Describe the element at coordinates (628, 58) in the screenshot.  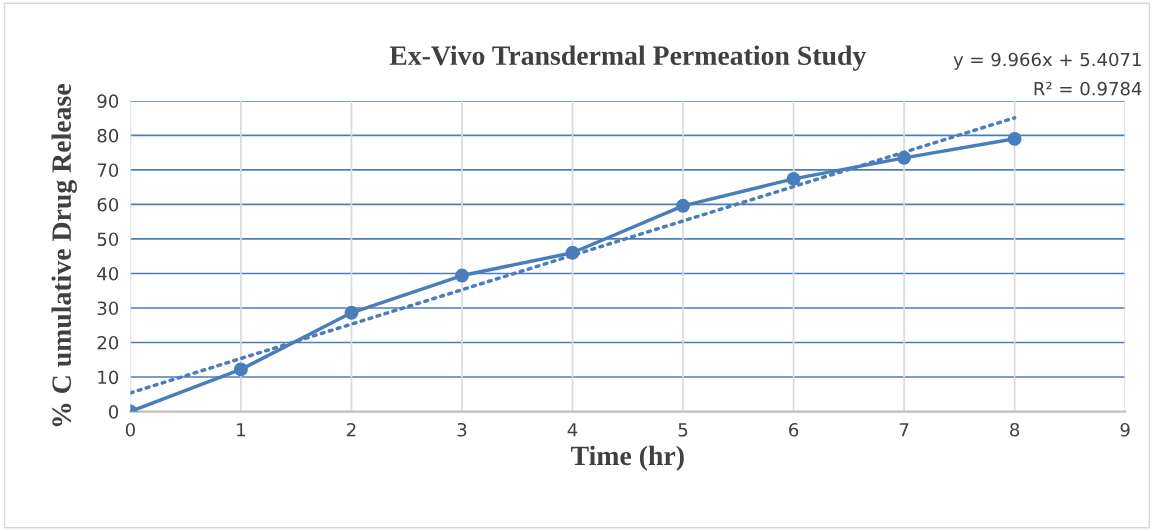
I see `chart-title: Ex-Vivo Transdermal Permeation Study` at that location.